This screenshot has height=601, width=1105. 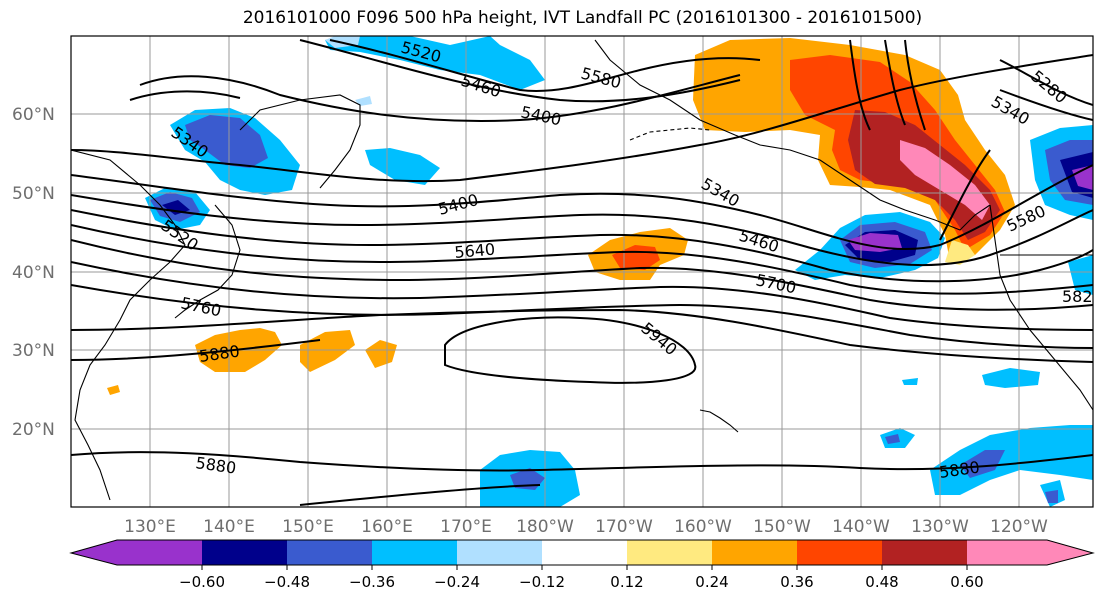 I want to click on shade-yellow-alaska, so click(x=960, y=252).